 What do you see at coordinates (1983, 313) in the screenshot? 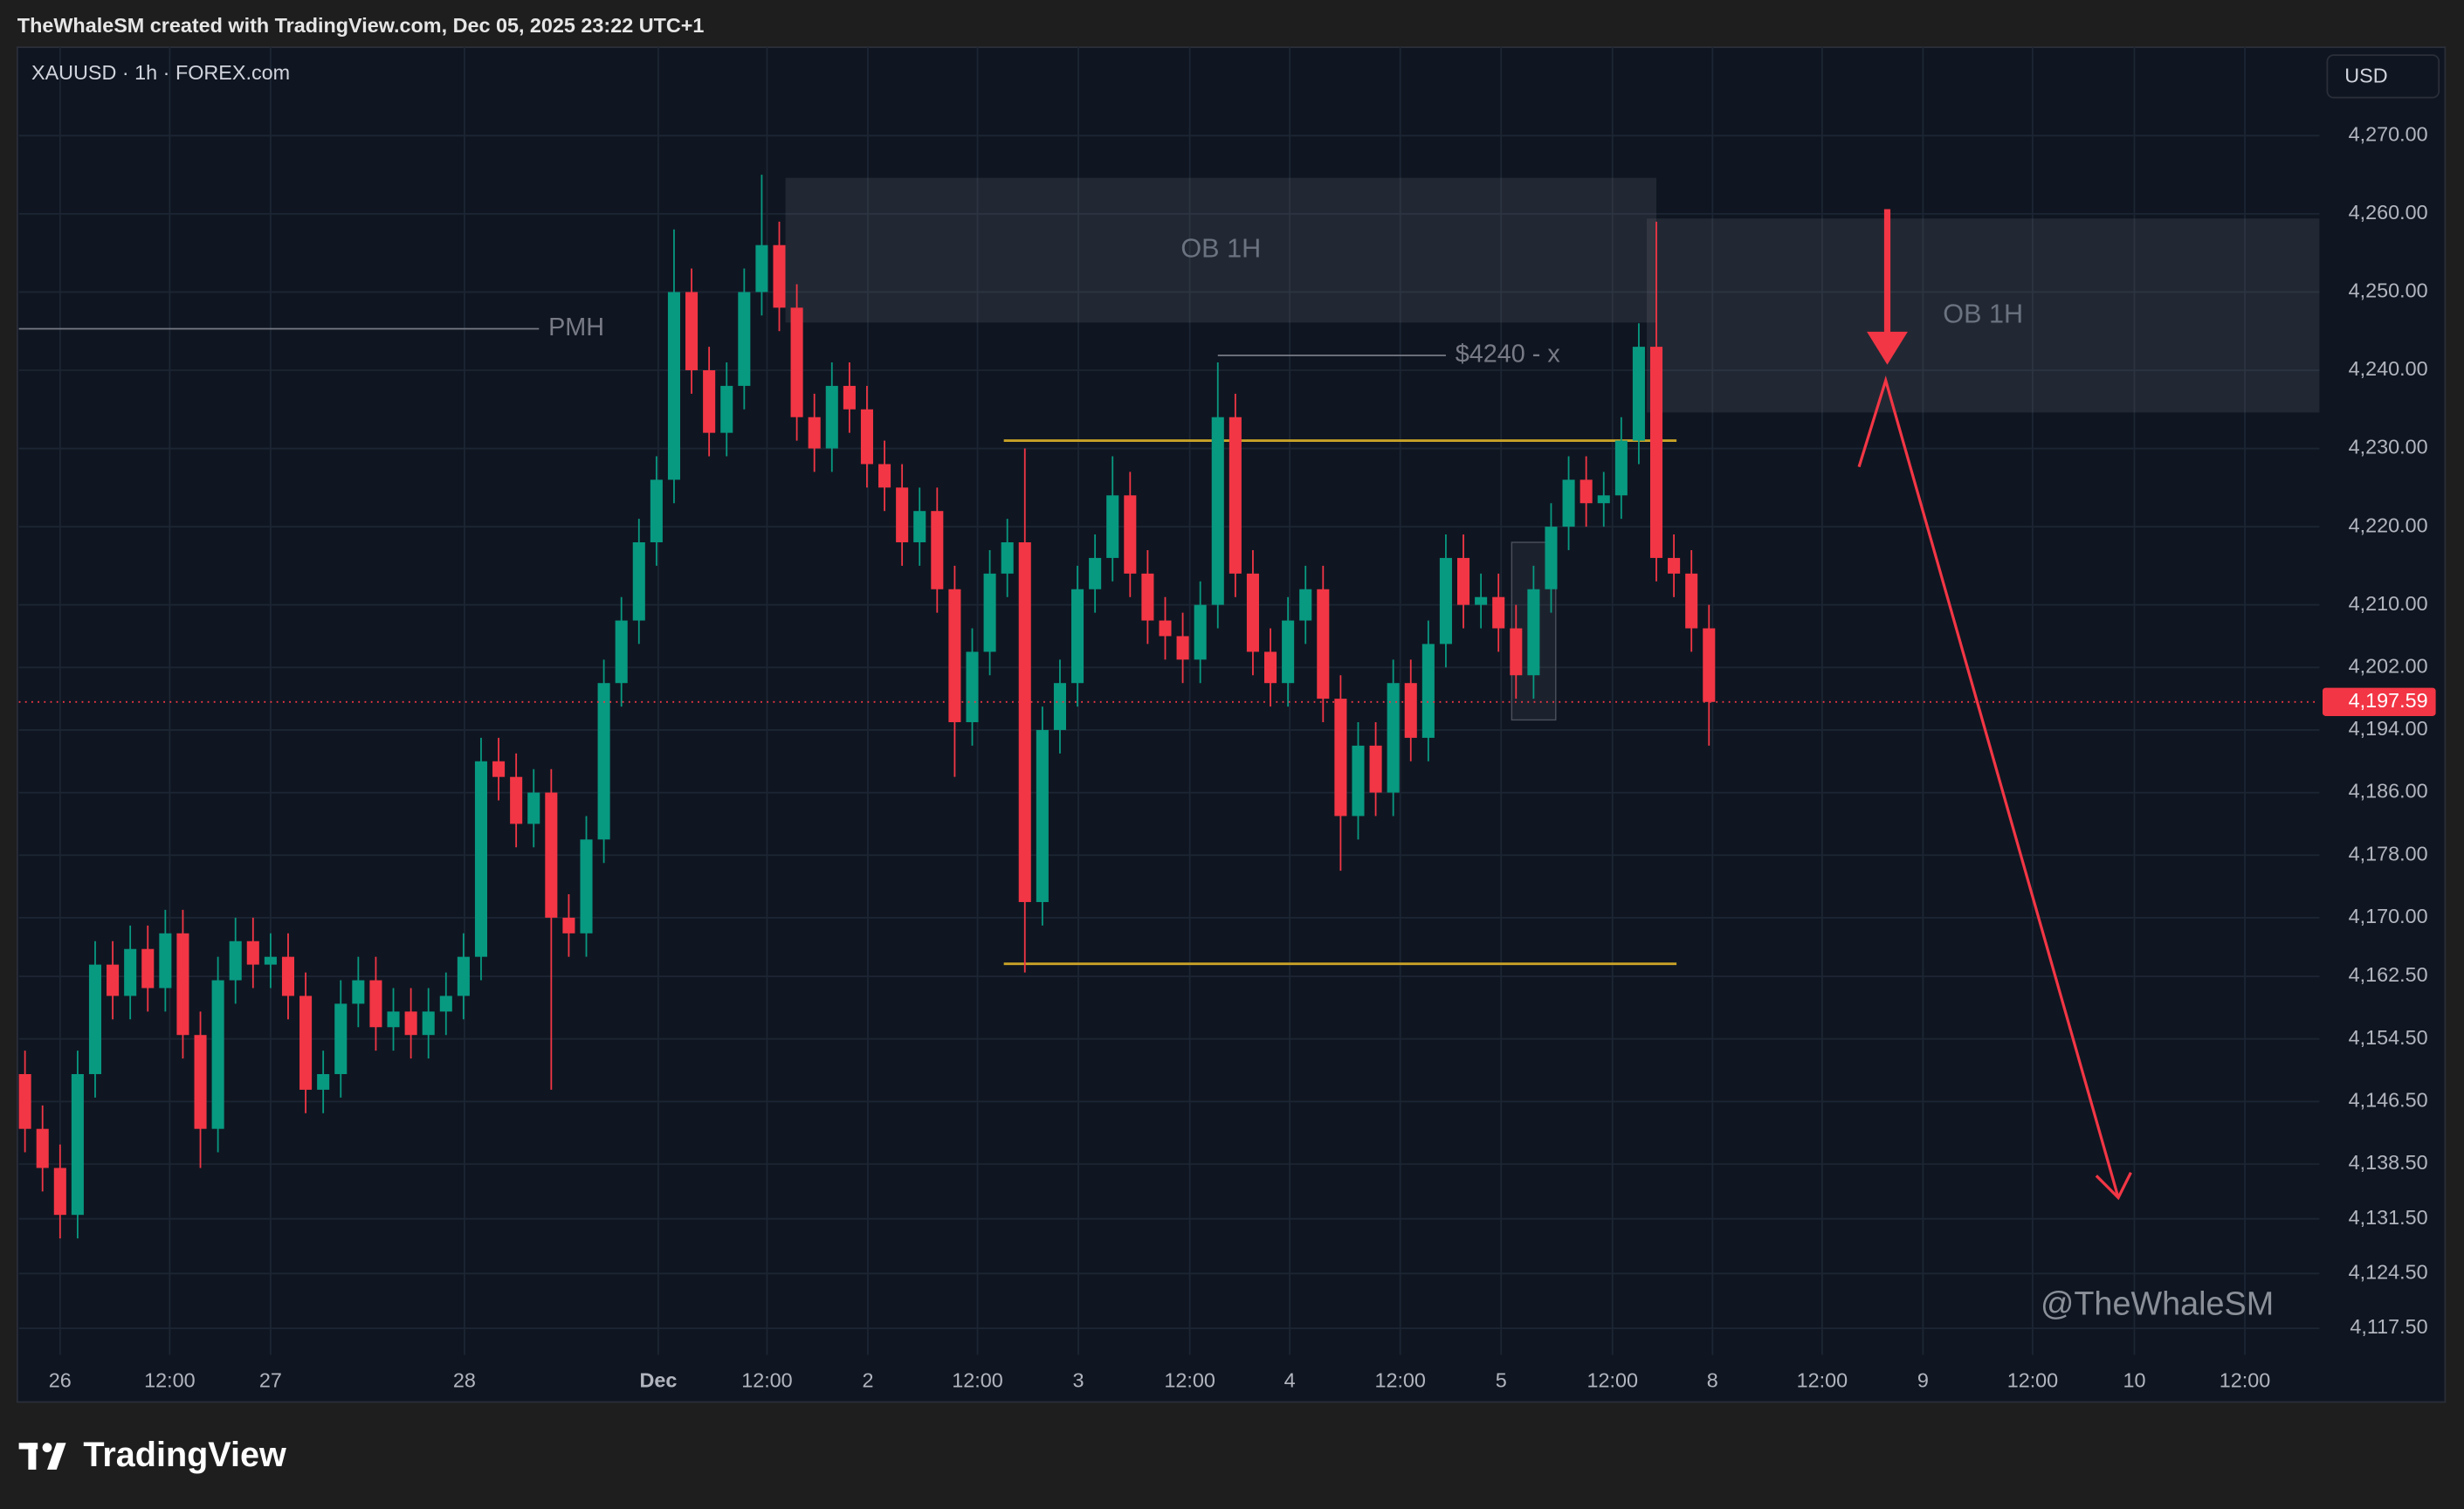
I see `order-block-label: OB 1H` at bounding box center [1983, 313].